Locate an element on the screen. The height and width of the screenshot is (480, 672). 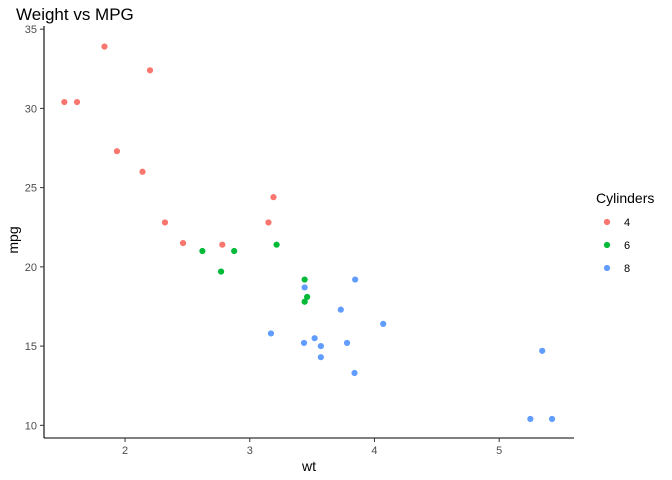
legend: Cylinders 4 6 8 is located at coordinates (625, 232).